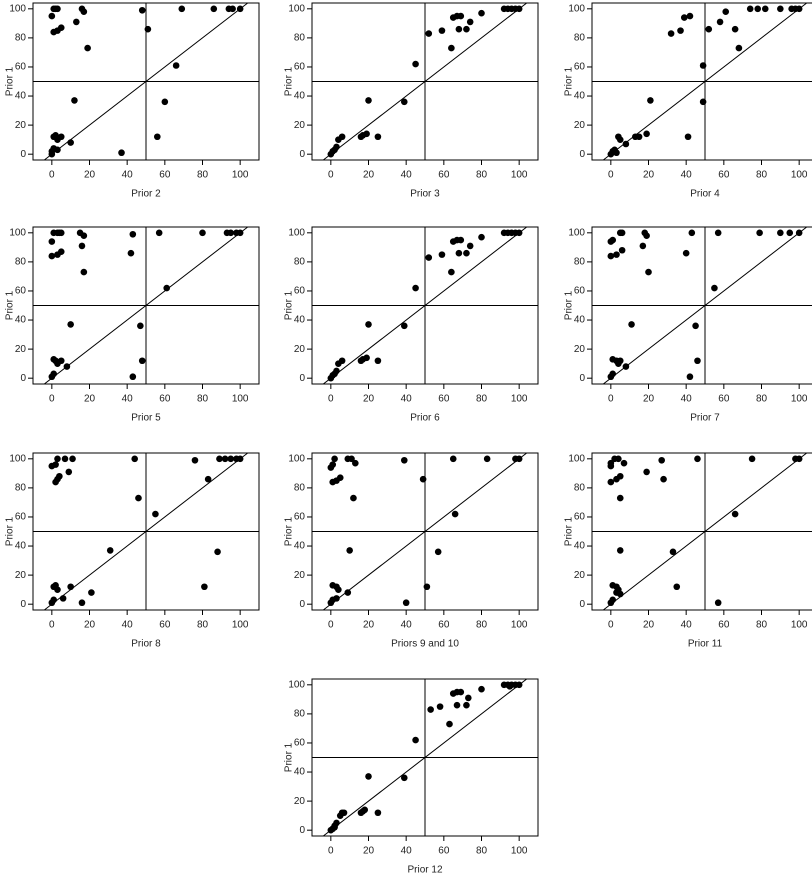 This screenshot has width=812, height=877. I want to click on panel: 0 20 40 60 80 100 0 20 40 60 80 100 Prior 6 Prior 1, so click(411, 325).